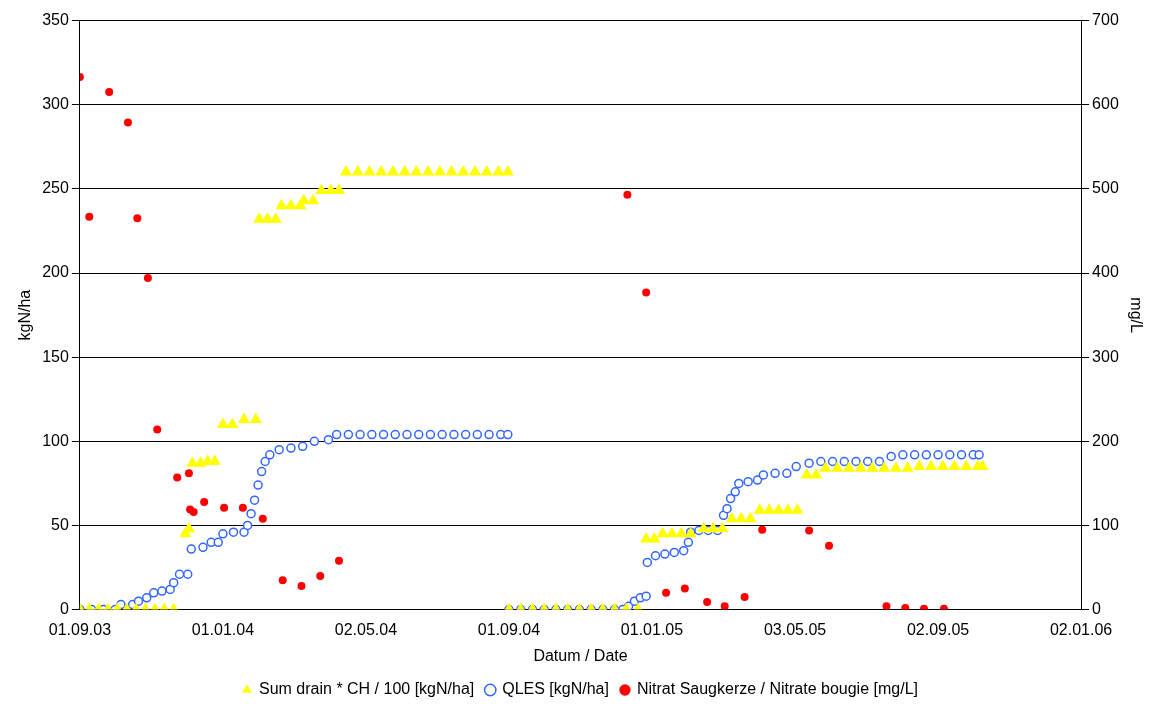 Image resolution: width=1165 pixels, height=722 pixels. Describe the element at coordinates (55, 20) in the screenshot. I see `y-tick-label: 350` at that location.